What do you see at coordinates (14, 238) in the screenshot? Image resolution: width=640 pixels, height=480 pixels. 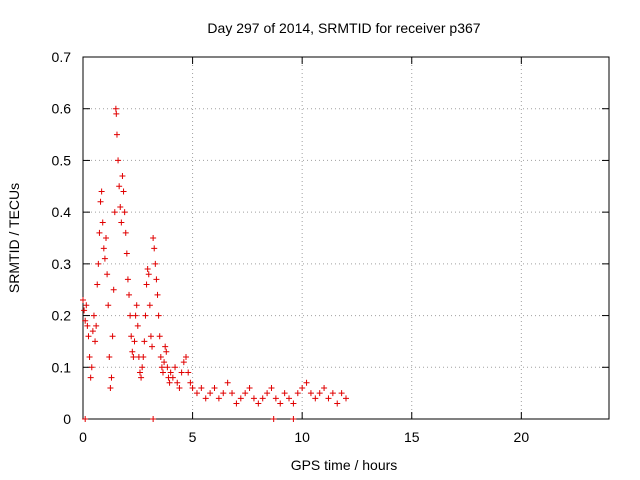 I see `y-axis-title: SRMTID / TECUs` at bounding box center [14, 238].